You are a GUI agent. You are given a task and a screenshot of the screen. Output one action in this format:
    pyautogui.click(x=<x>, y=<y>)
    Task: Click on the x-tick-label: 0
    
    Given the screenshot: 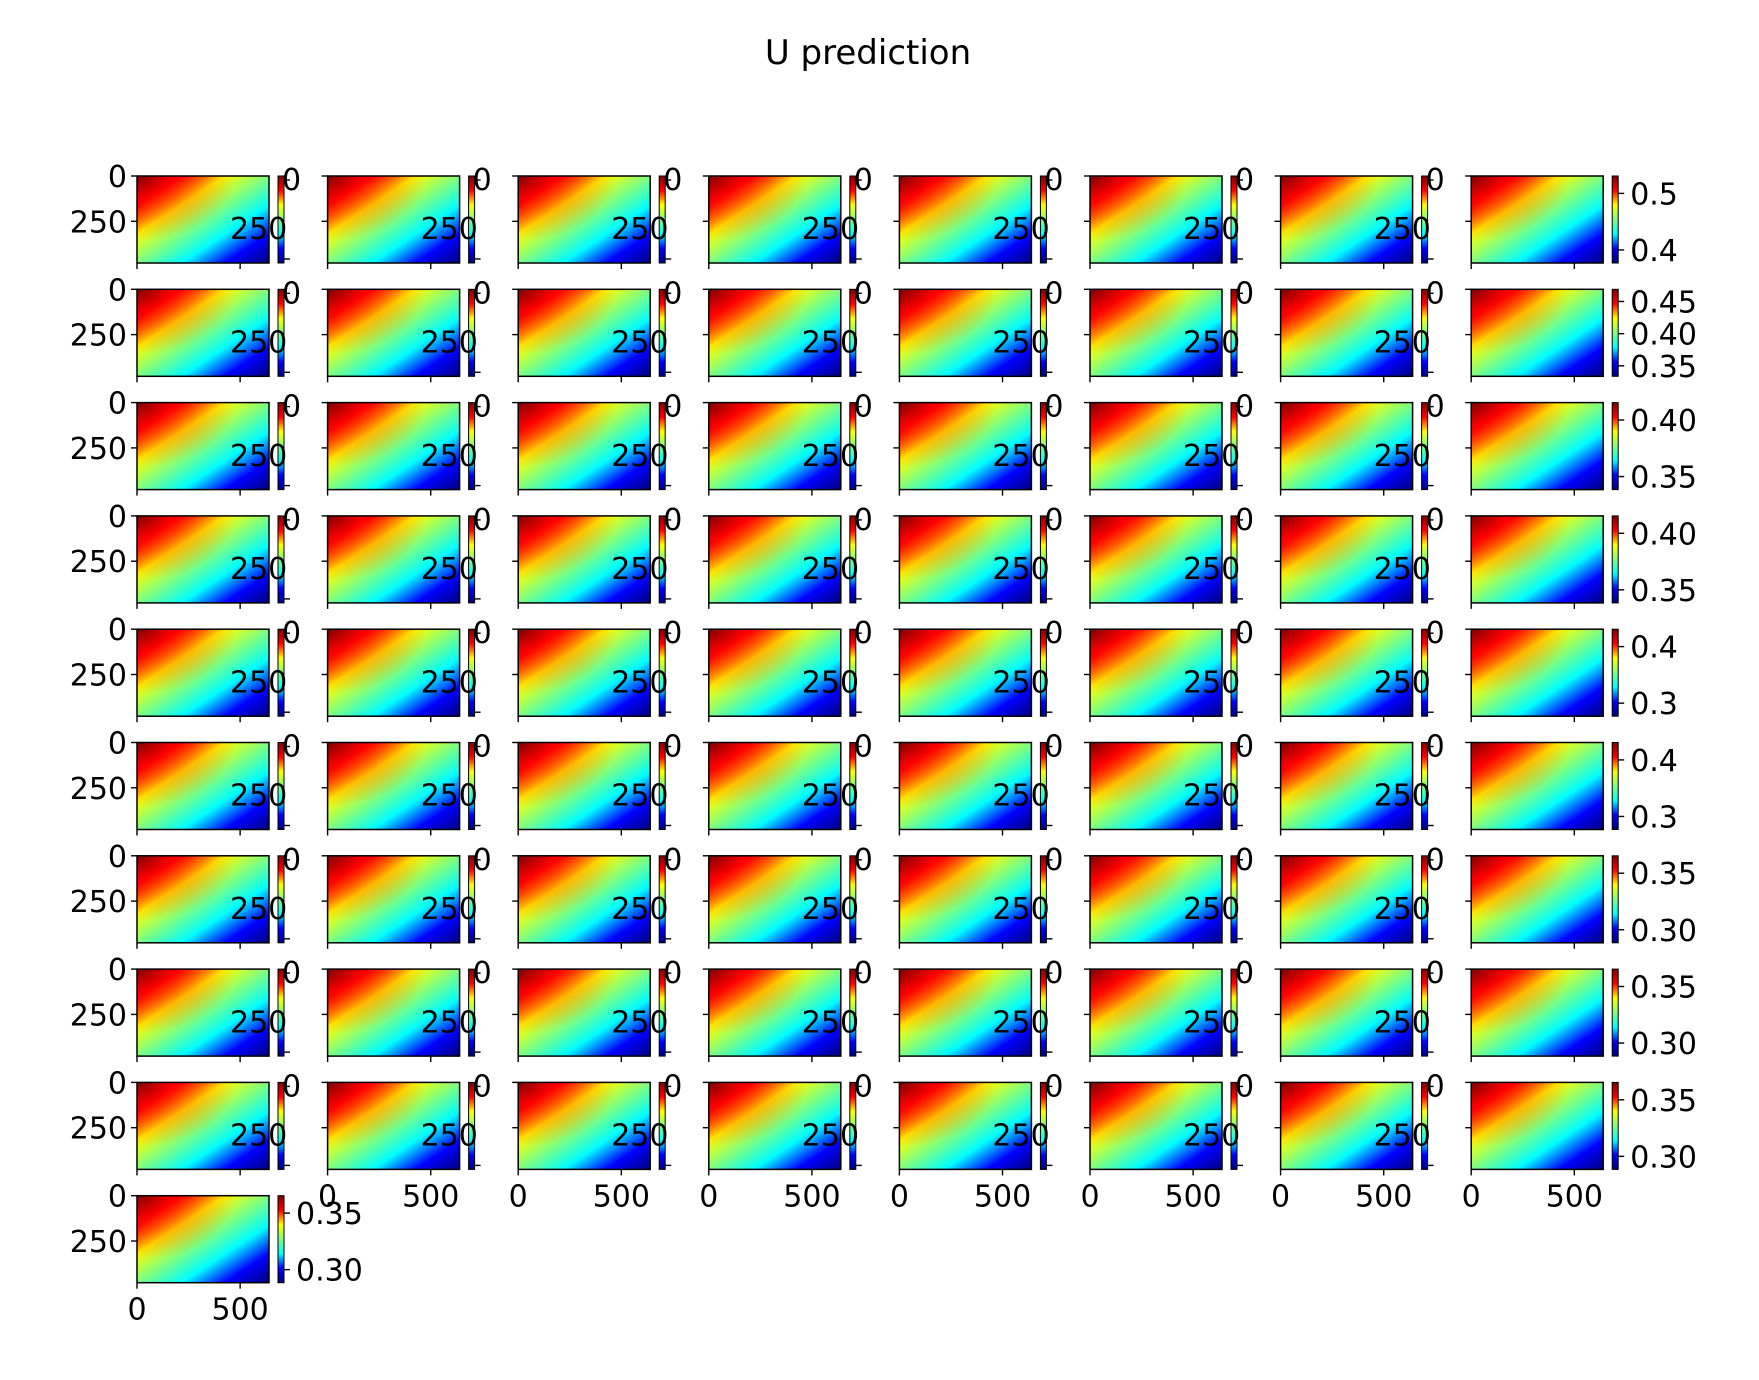 What is the action you would take?
    pyautogui.click(x=327, y=1196)
    